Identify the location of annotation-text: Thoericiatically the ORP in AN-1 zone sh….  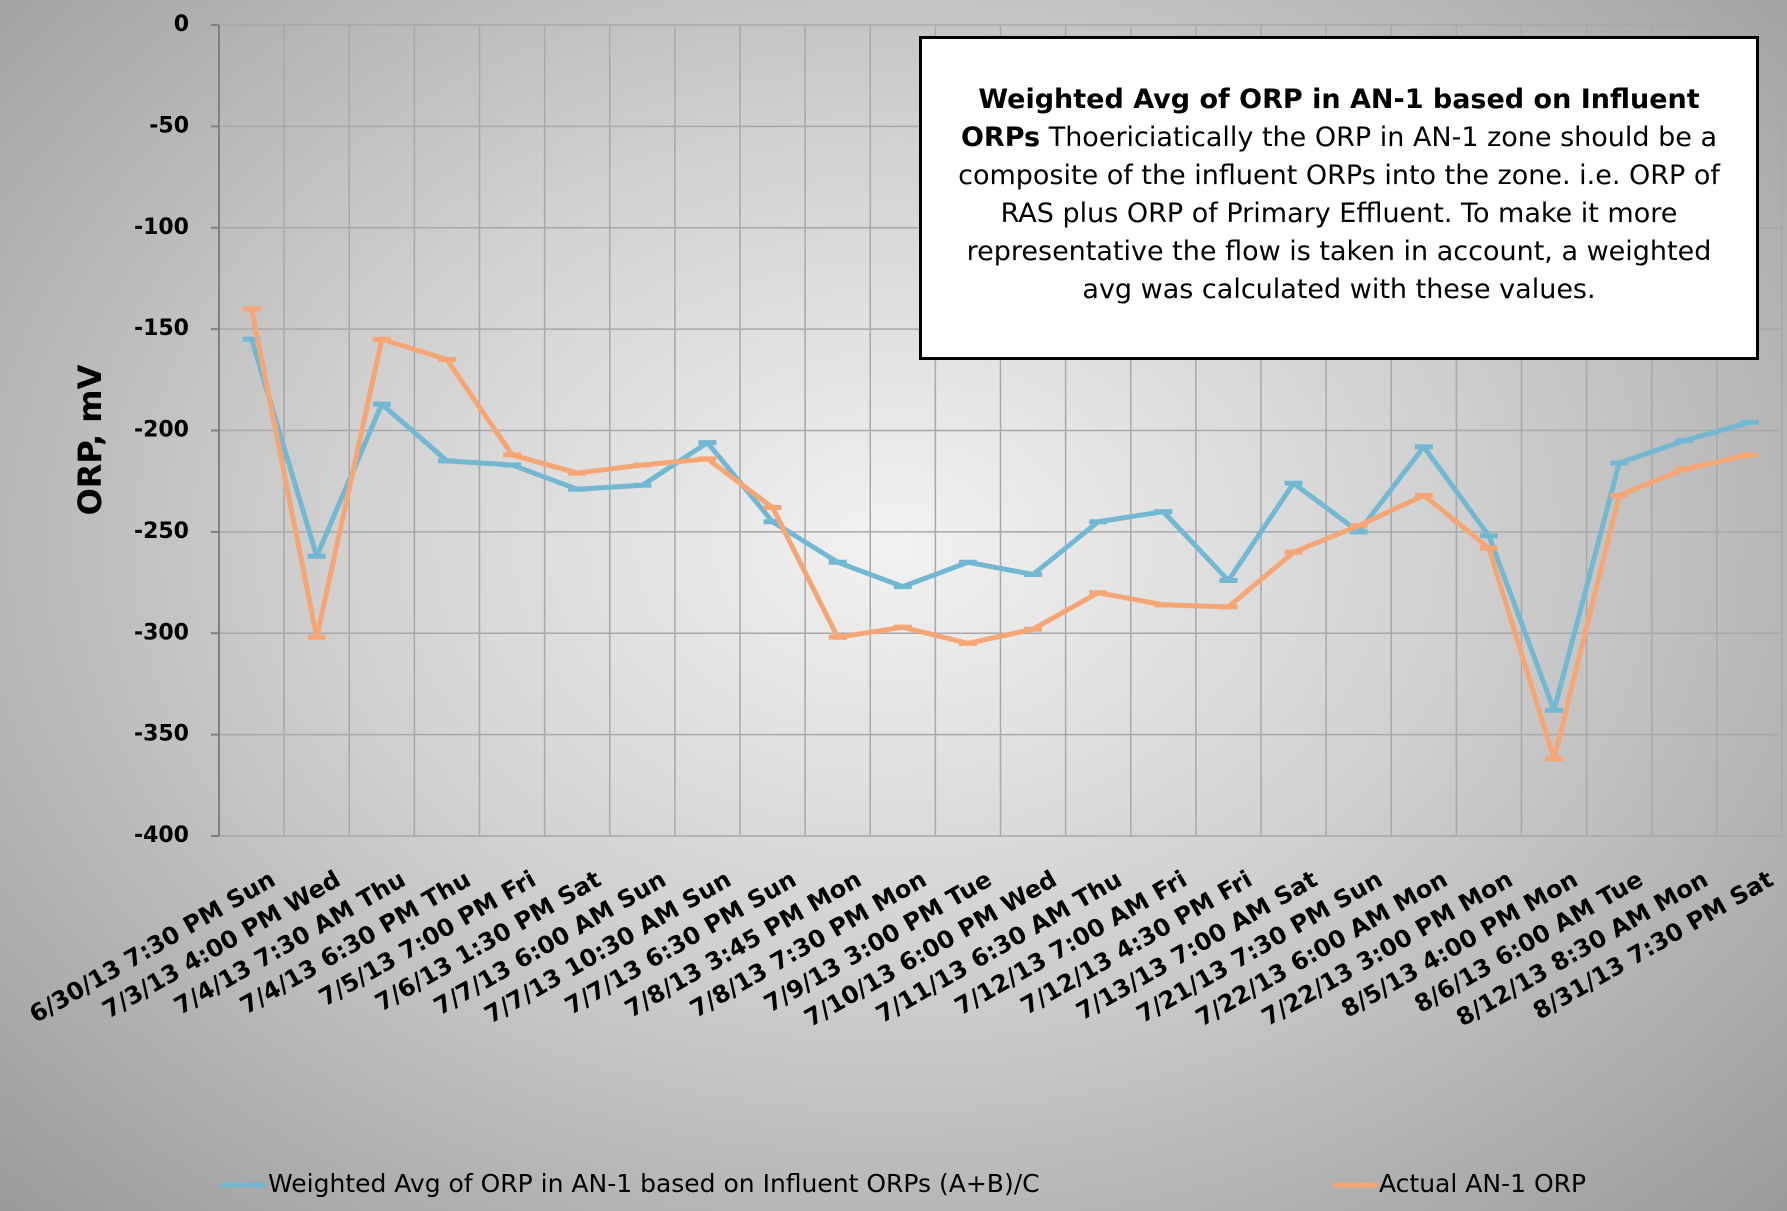
(1339, 213).